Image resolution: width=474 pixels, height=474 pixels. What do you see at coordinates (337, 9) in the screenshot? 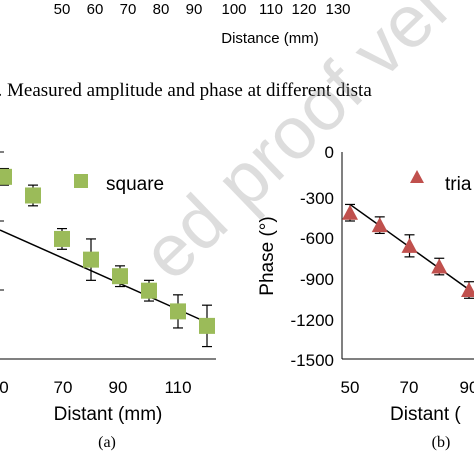
I see `top-tick-label: 130` at bounding box center [337, 9].